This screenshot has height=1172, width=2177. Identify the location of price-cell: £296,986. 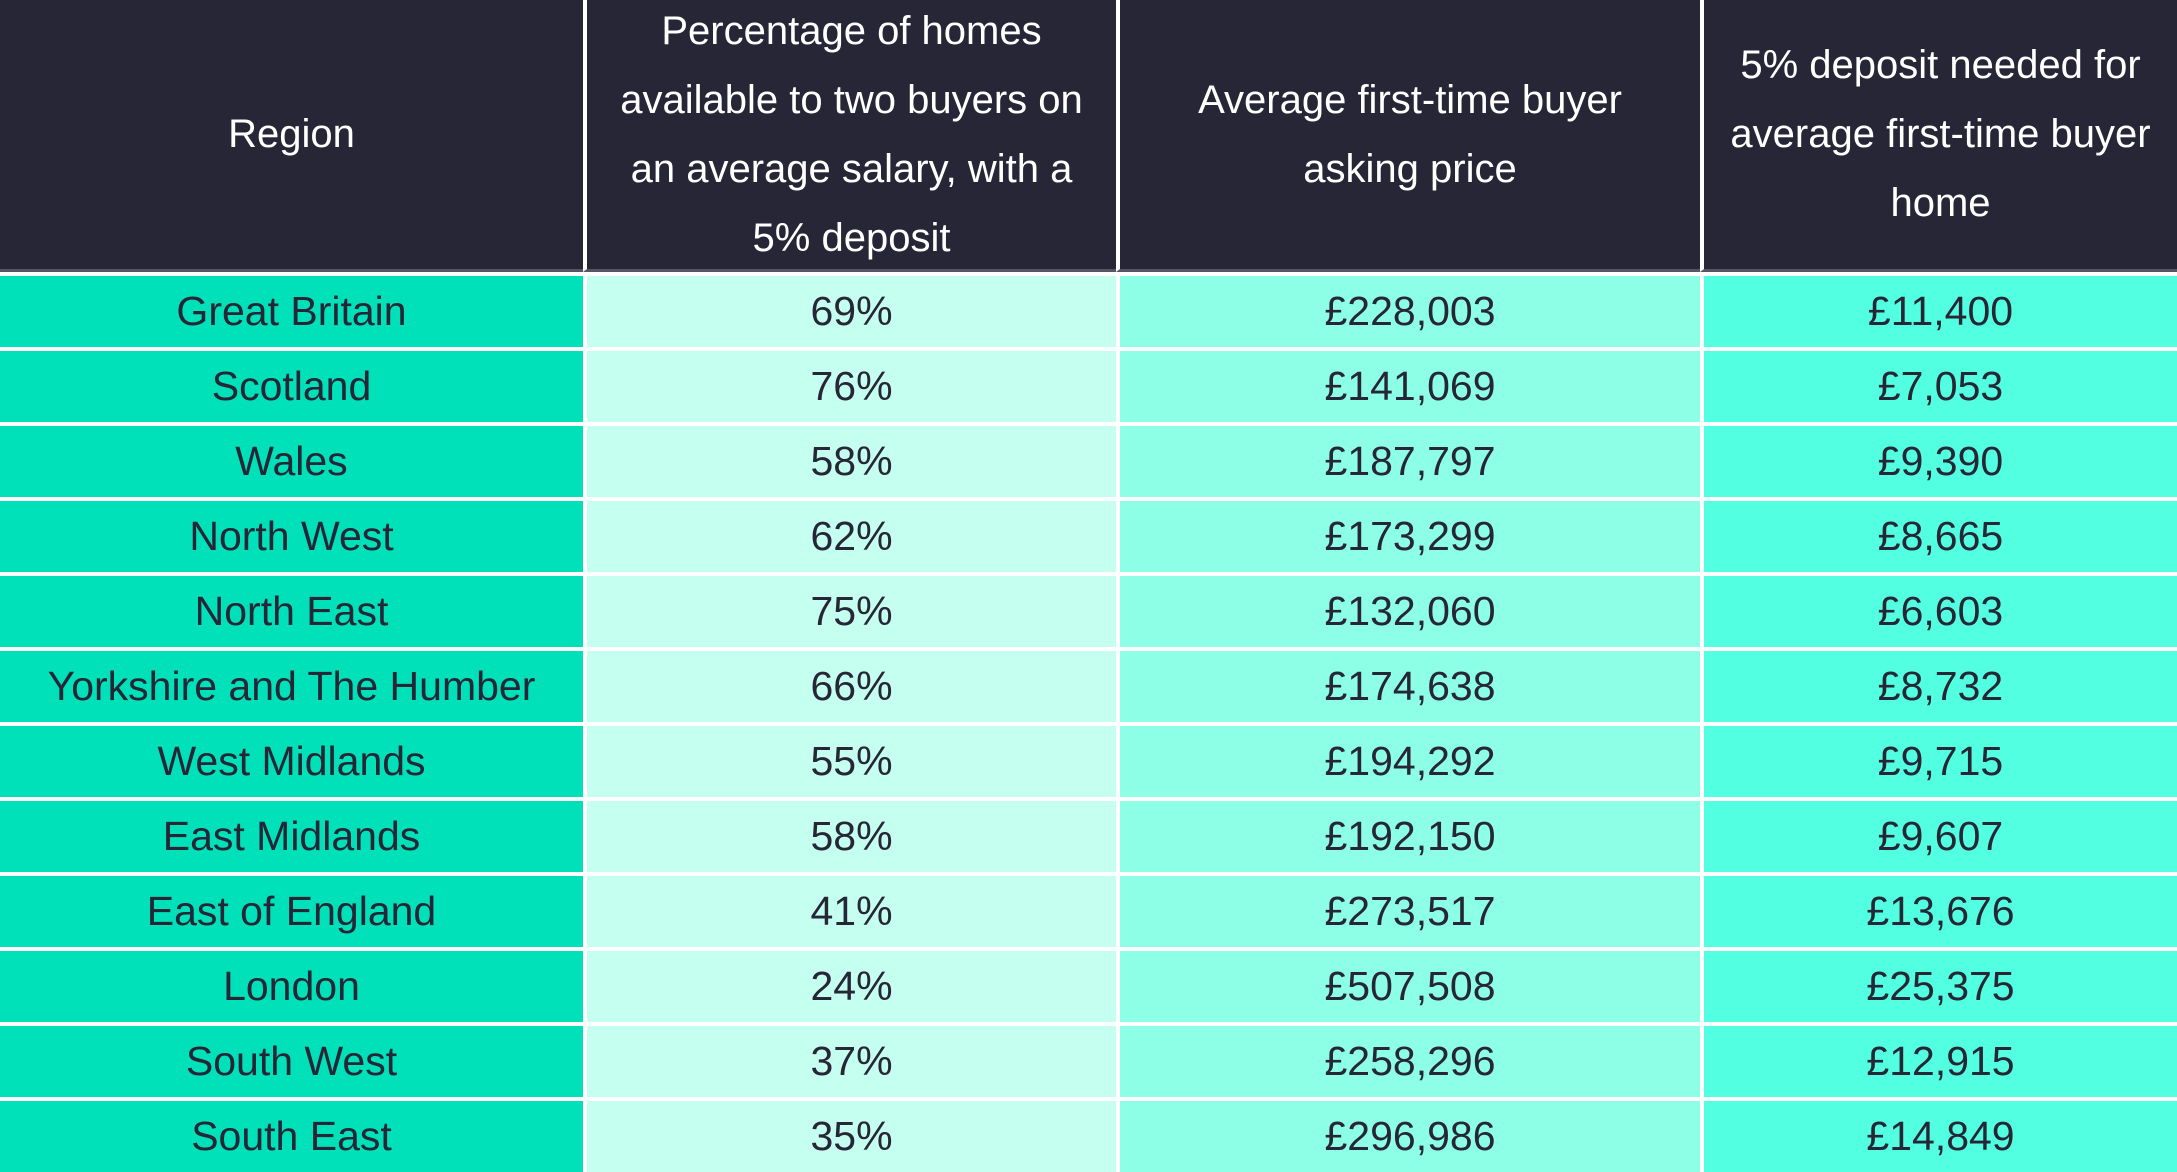
(1408, 1134).